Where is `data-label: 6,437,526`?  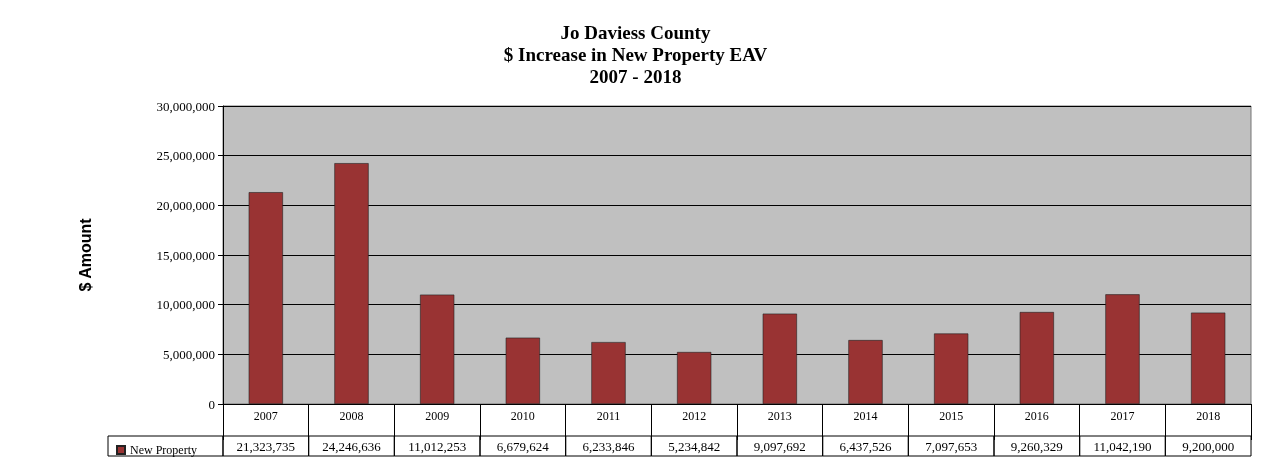 data-label: 6,437,526 is located at coordinates (865, 446).